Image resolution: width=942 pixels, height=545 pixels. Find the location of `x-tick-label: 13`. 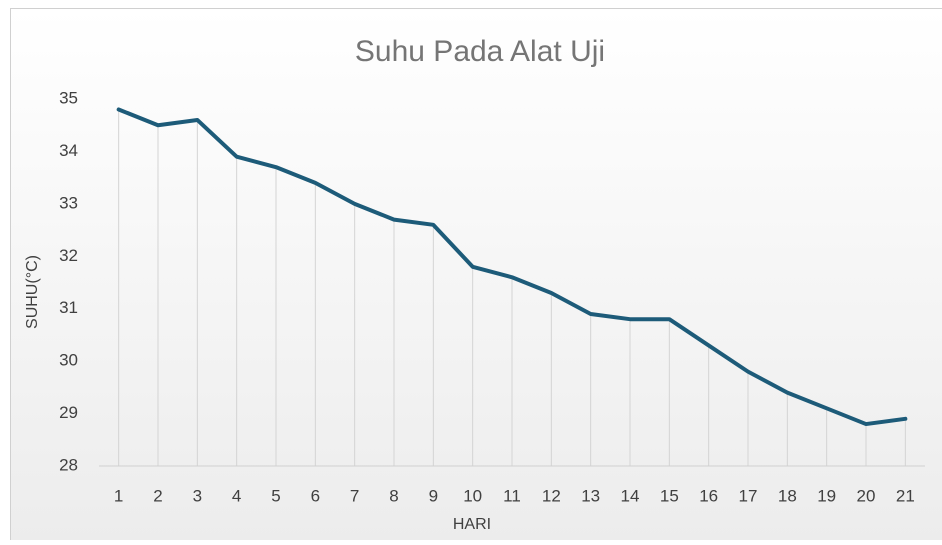

x-tick-label: 13 is located at coordinates (590, 495).